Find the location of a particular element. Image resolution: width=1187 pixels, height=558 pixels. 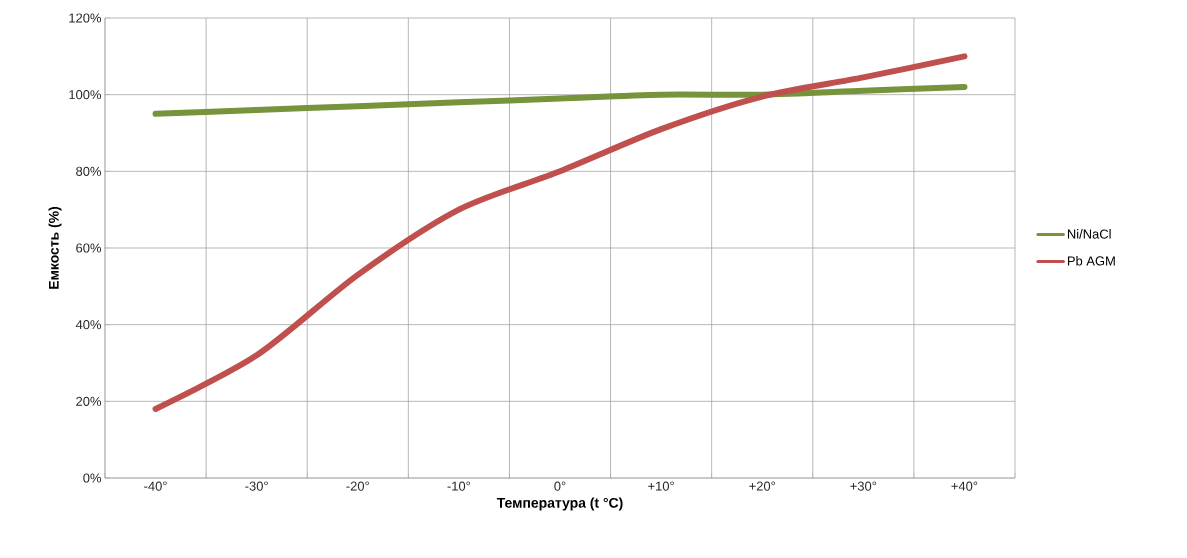

y-tick-label: 20% is located at coordinates (89, 401).